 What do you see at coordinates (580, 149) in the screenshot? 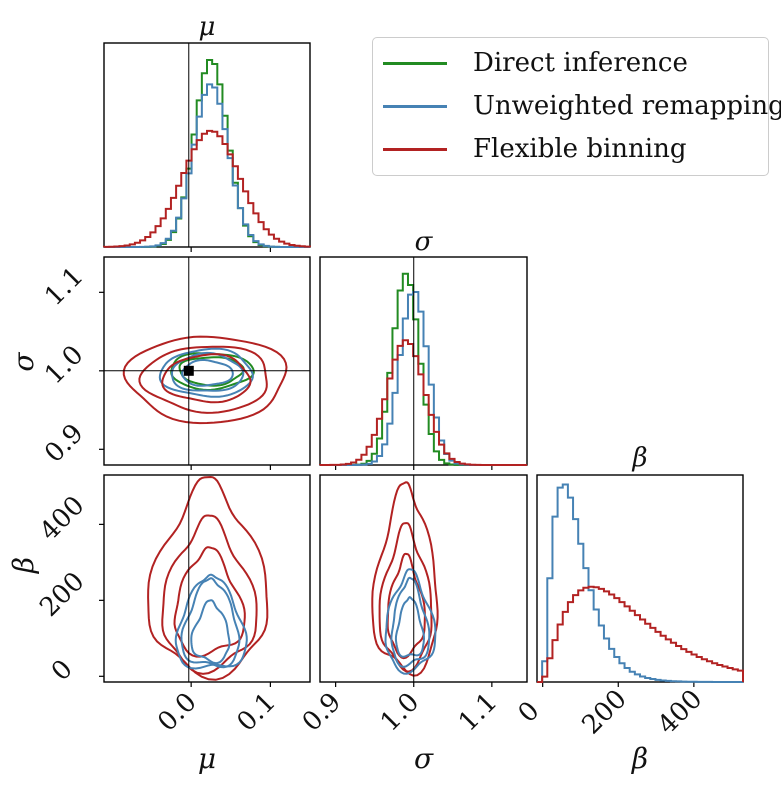
I see `legend-label-flexible: Flexible binning` at bounding box center [580, 149].